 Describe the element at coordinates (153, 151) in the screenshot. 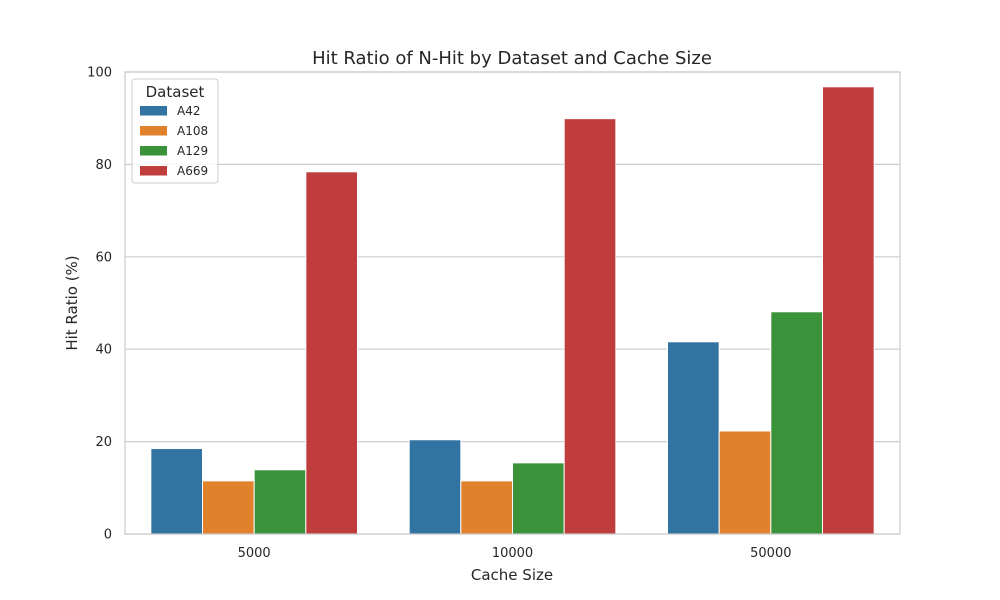

I see `legend-swatch-a129` at that location.